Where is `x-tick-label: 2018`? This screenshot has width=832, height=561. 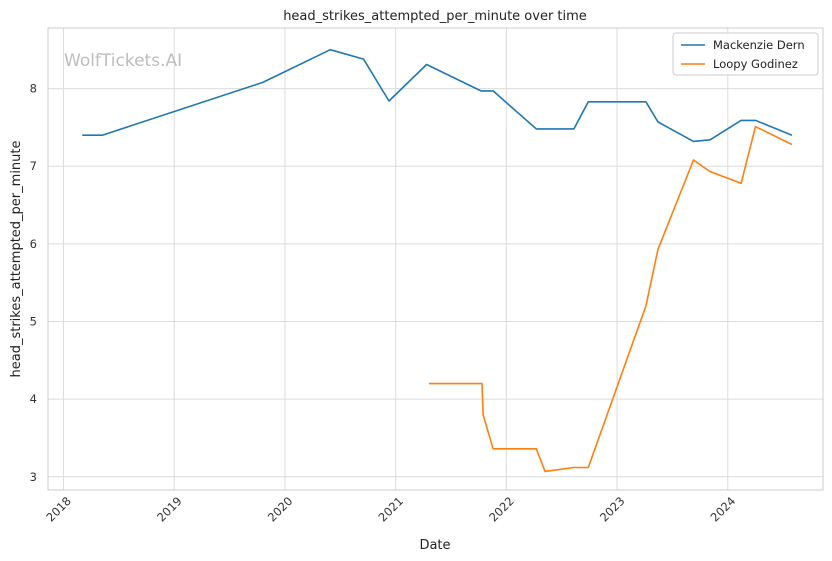 x-tick-label: 2018 is located at coordinates (58, 509).